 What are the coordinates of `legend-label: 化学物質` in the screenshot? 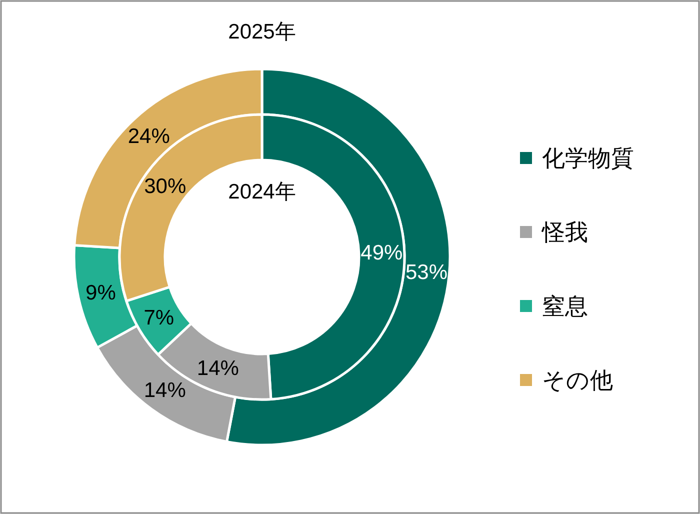 It's located at (588, 158).